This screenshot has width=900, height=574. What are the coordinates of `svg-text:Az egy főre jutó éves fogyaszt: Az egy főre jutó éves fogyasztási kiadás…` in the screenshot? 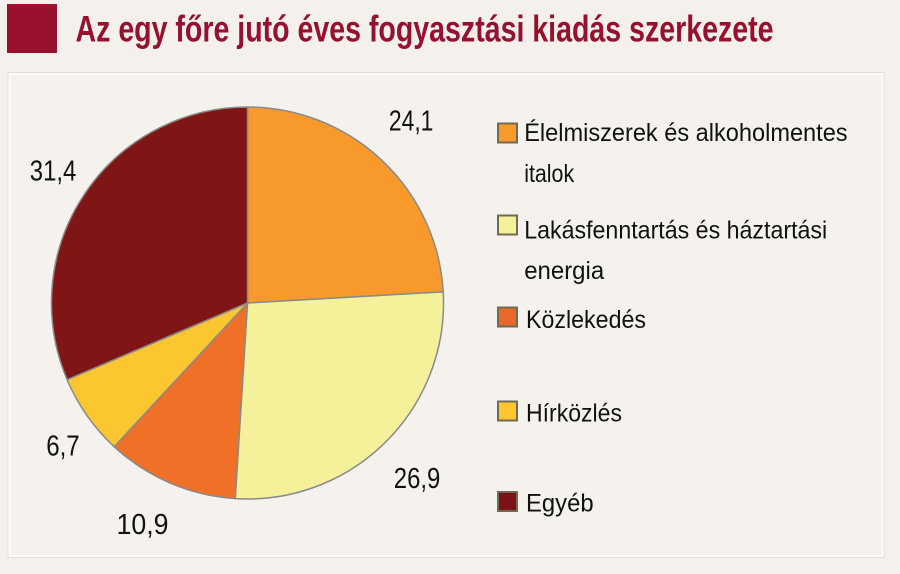 It's located at (425, 28).